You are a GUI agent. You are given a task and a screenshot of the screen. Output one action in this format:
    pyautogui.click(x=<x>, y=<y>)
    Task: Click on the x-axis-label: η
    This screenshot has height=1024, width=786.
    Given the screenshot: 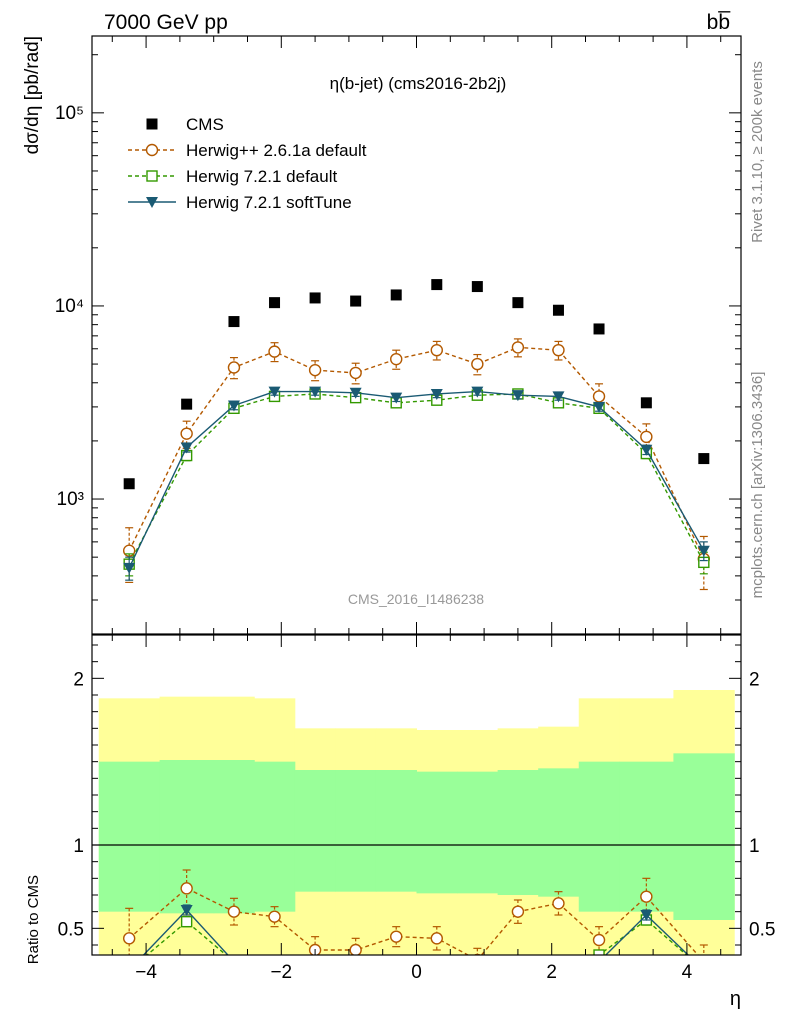 What is the action you would take?
    pyautogui.click(x=735, y=999)
    